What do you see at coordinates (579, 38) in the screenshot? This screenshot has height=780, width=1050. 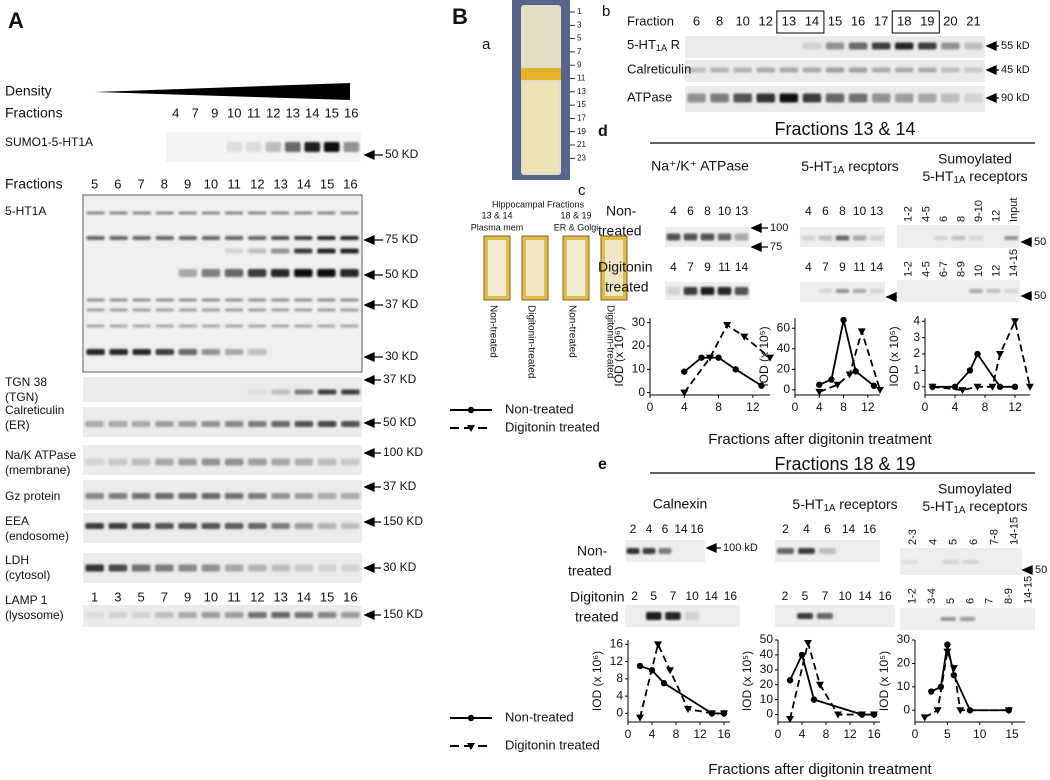 I see `label: 5` at bounding box center [579, 38].